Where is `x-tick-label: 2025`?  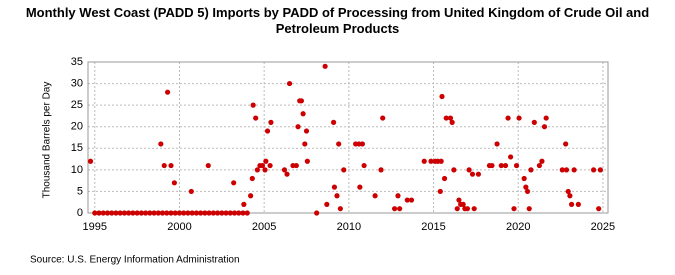 x-tick-label: 2025 is located at coordinates (603, 227).